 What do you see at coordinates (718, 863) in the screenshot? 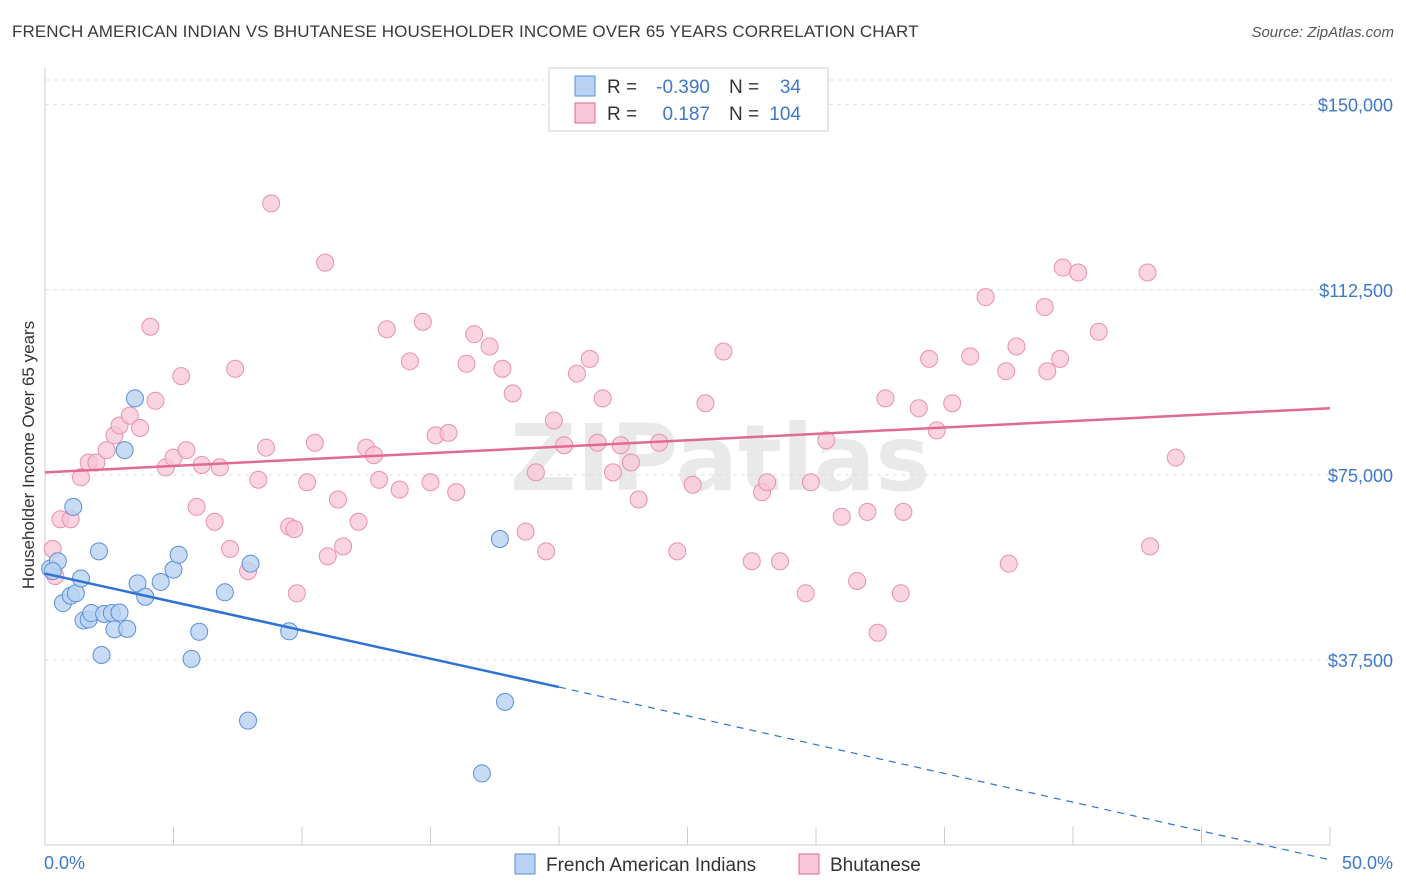
I see `x-tick-labels: 0.0% 50.0%` at bounding box center [718, 863].